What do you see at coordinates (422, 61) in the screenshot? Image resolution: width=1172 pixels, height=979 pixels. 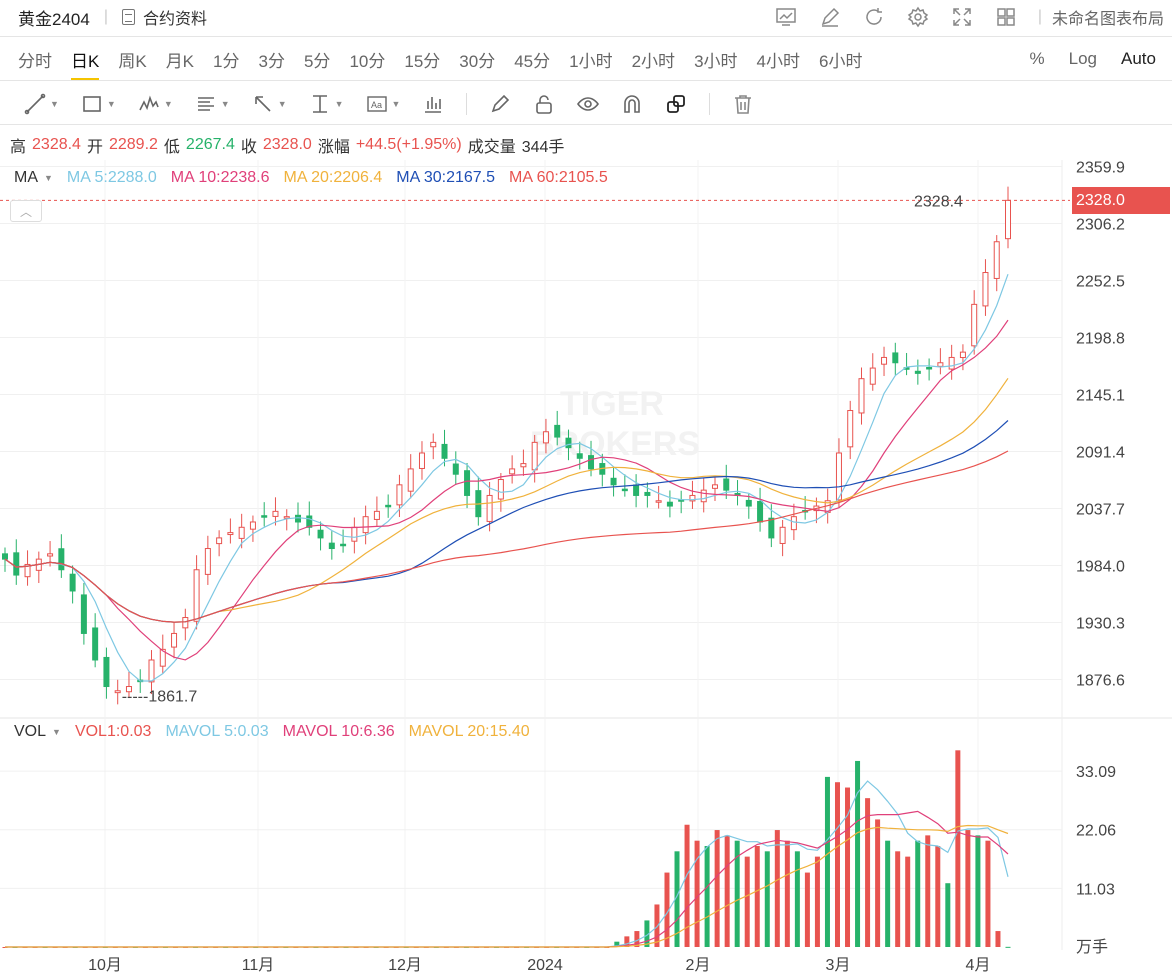 I see `period-tab: 15分` at bounding box center [422, 61].